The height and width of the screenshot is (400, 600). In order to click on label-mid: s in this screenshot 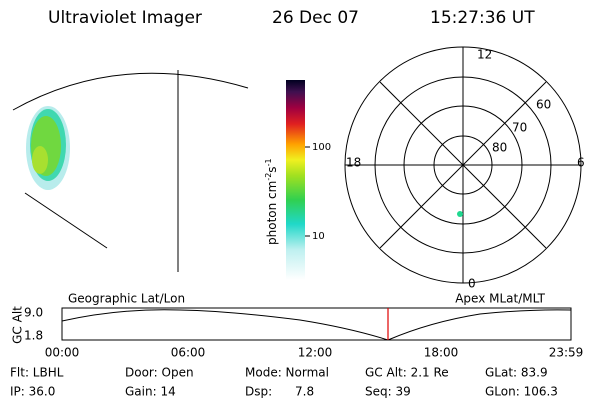, I will do `click(272, 169)`.